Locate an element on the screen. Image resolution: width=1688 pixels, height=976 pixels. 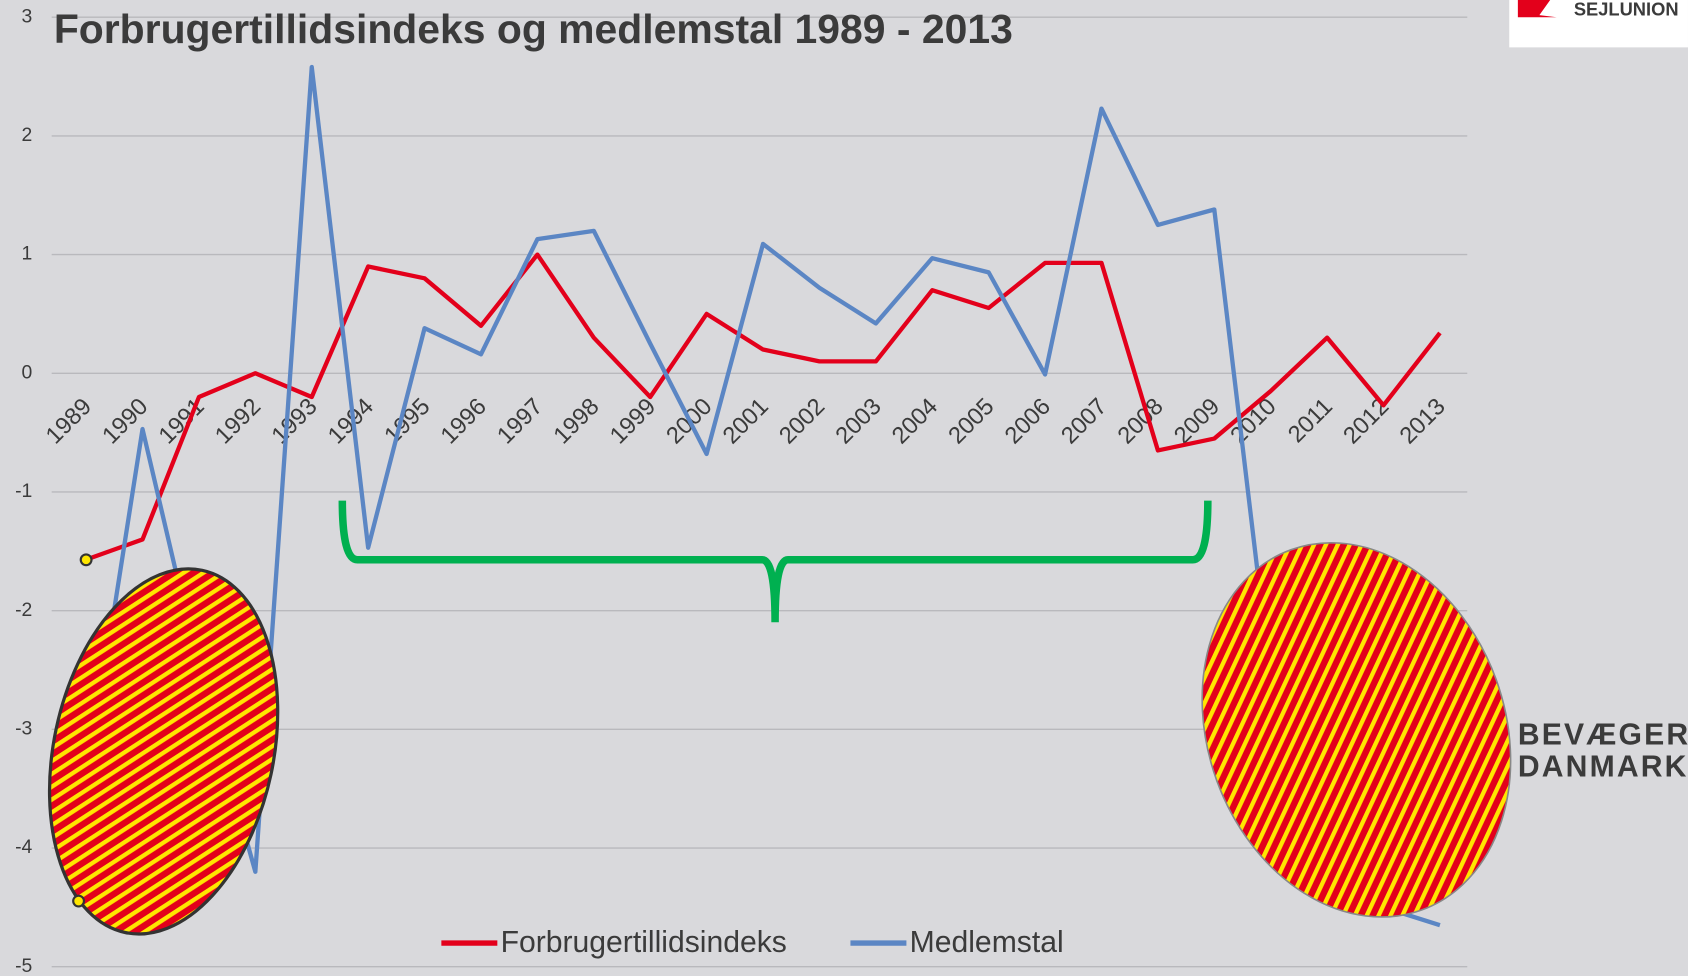
logo-text: DANMARK is located at coordinates (1603, 767).